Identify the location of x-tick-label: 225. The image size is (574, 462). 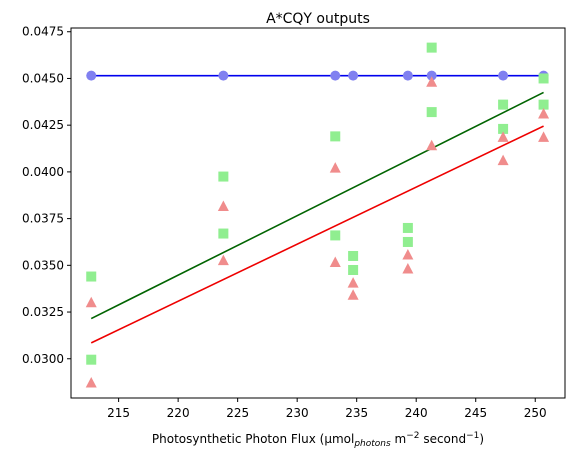
(237, 413).